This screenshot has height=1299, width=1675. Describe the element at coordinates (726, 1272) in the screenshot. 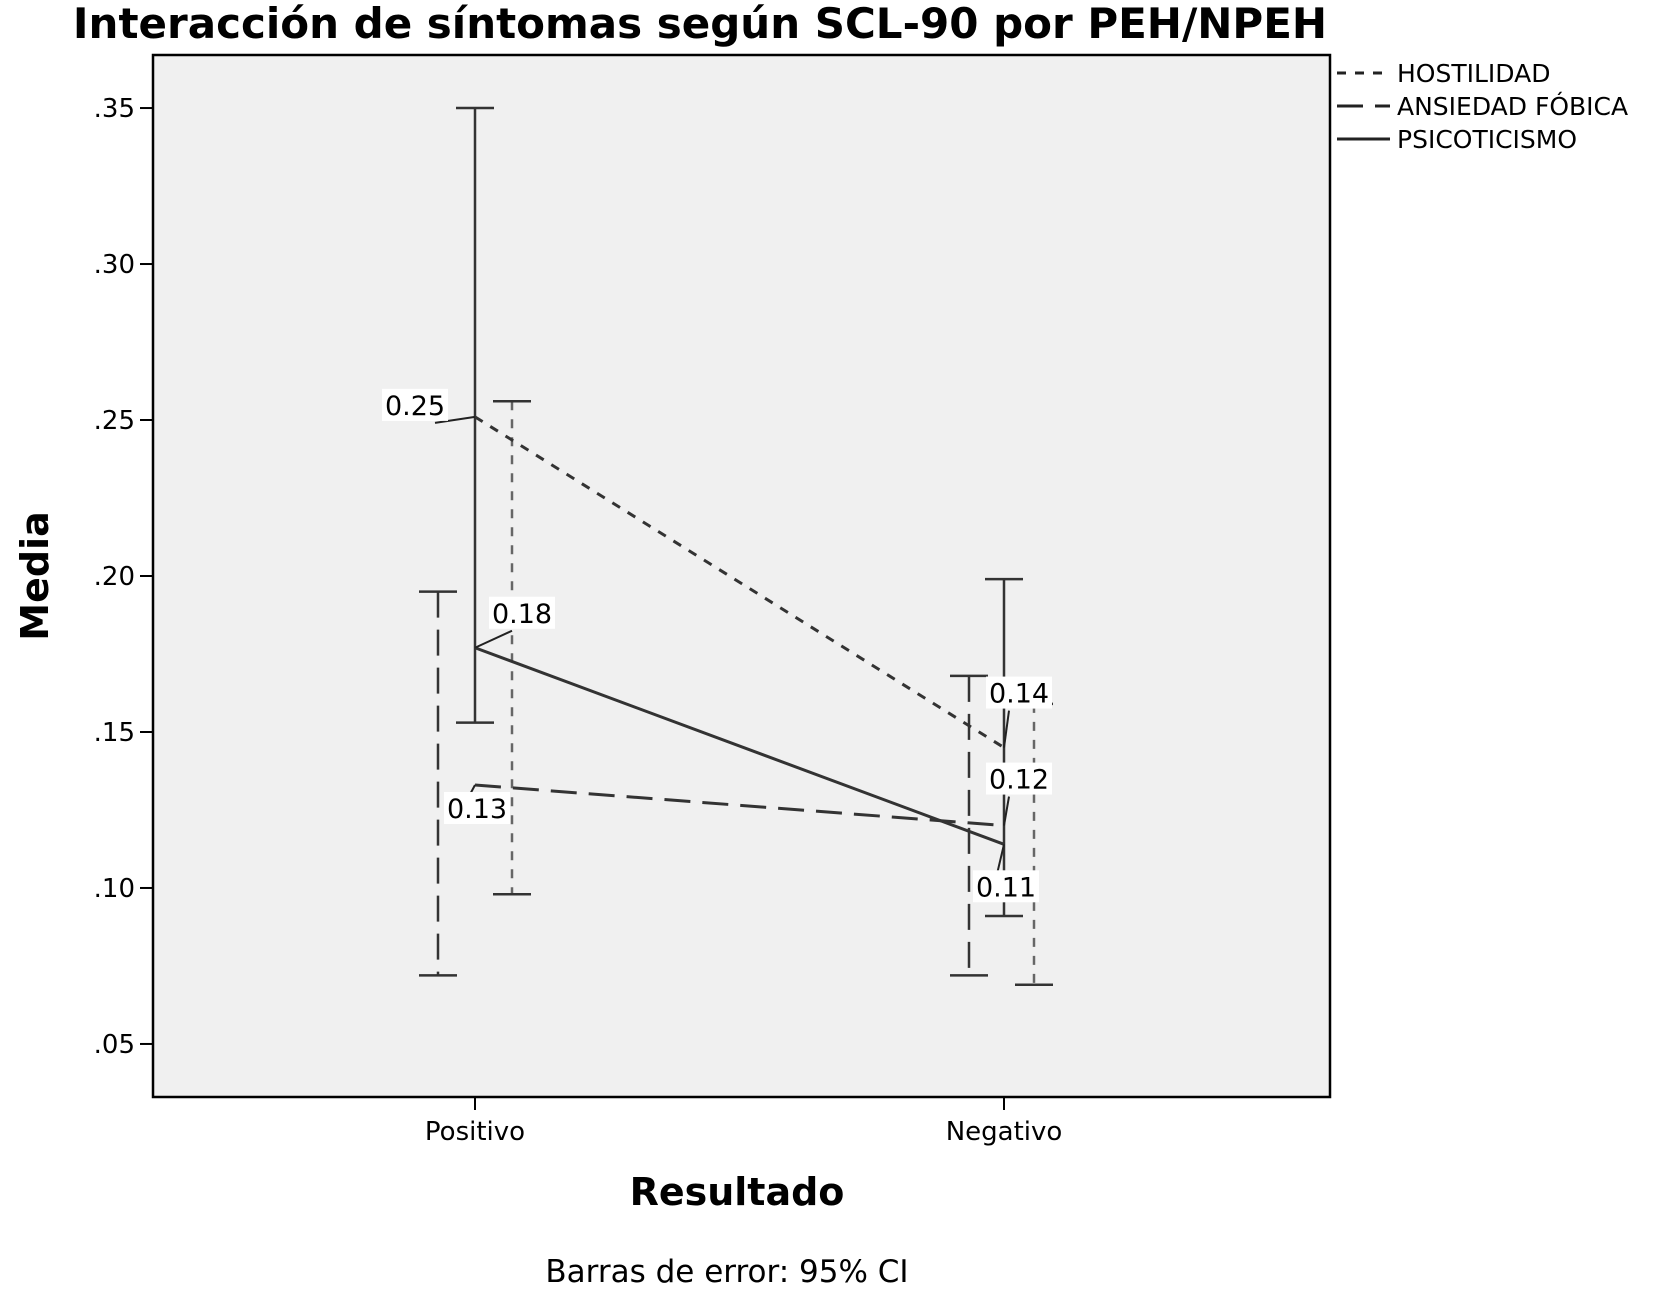

I see `error-bar-note: Barras de error: 95% CI` at that location.